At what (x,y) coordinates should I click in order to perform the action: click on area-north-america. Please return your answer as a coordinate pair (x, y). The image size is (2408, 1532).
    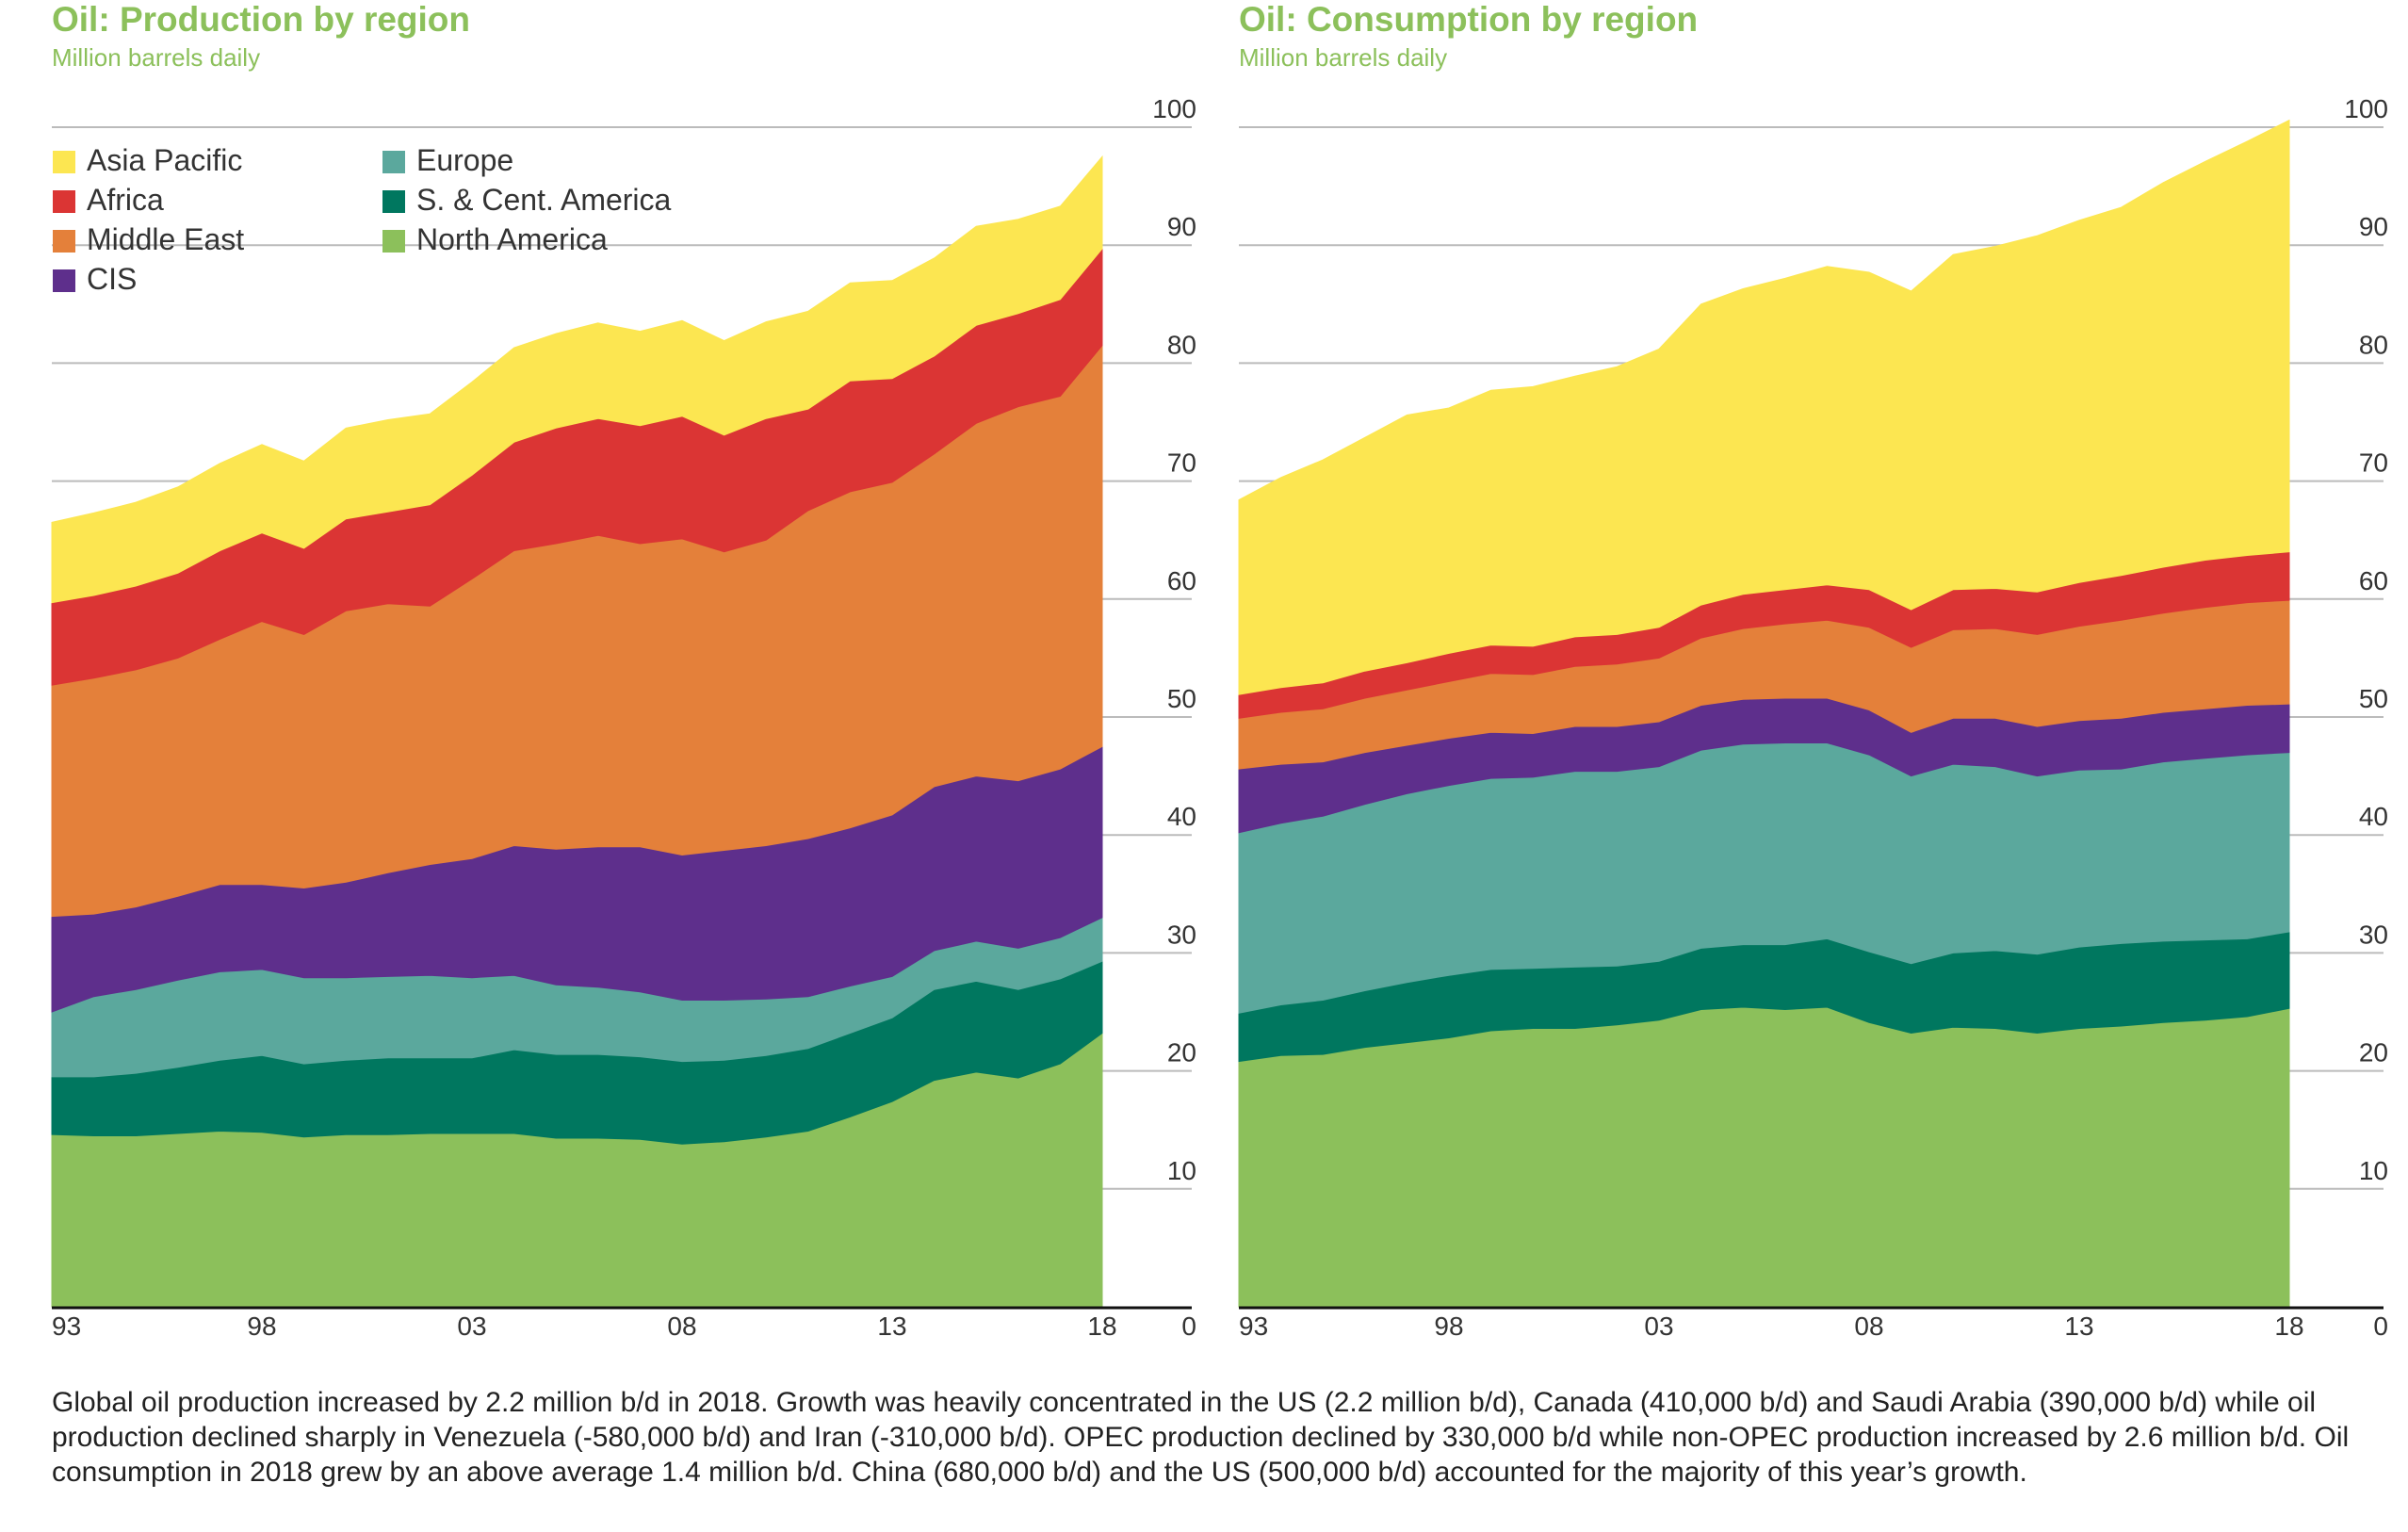
    Looking at the image, I should click on (1764, 1157).